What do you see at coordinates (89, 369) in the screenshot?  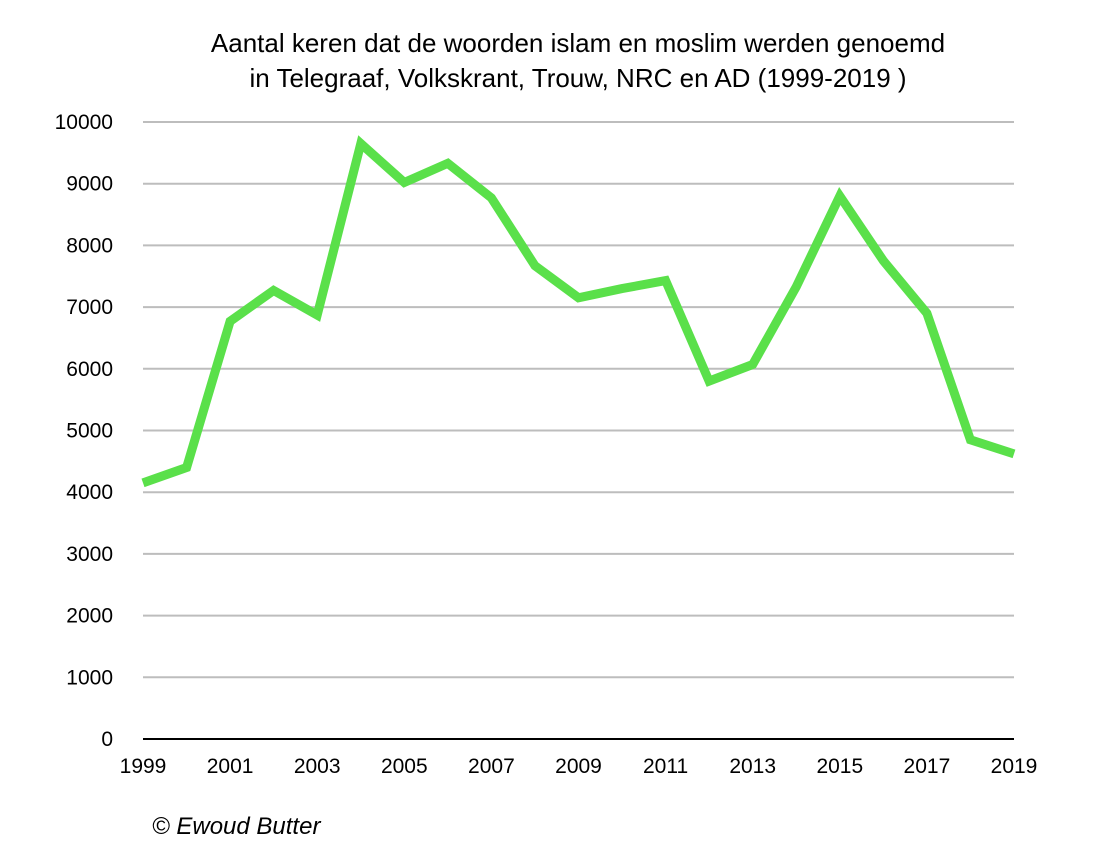 I see `y-tick-label-6000: 6000` at bounding box center [89, 369].